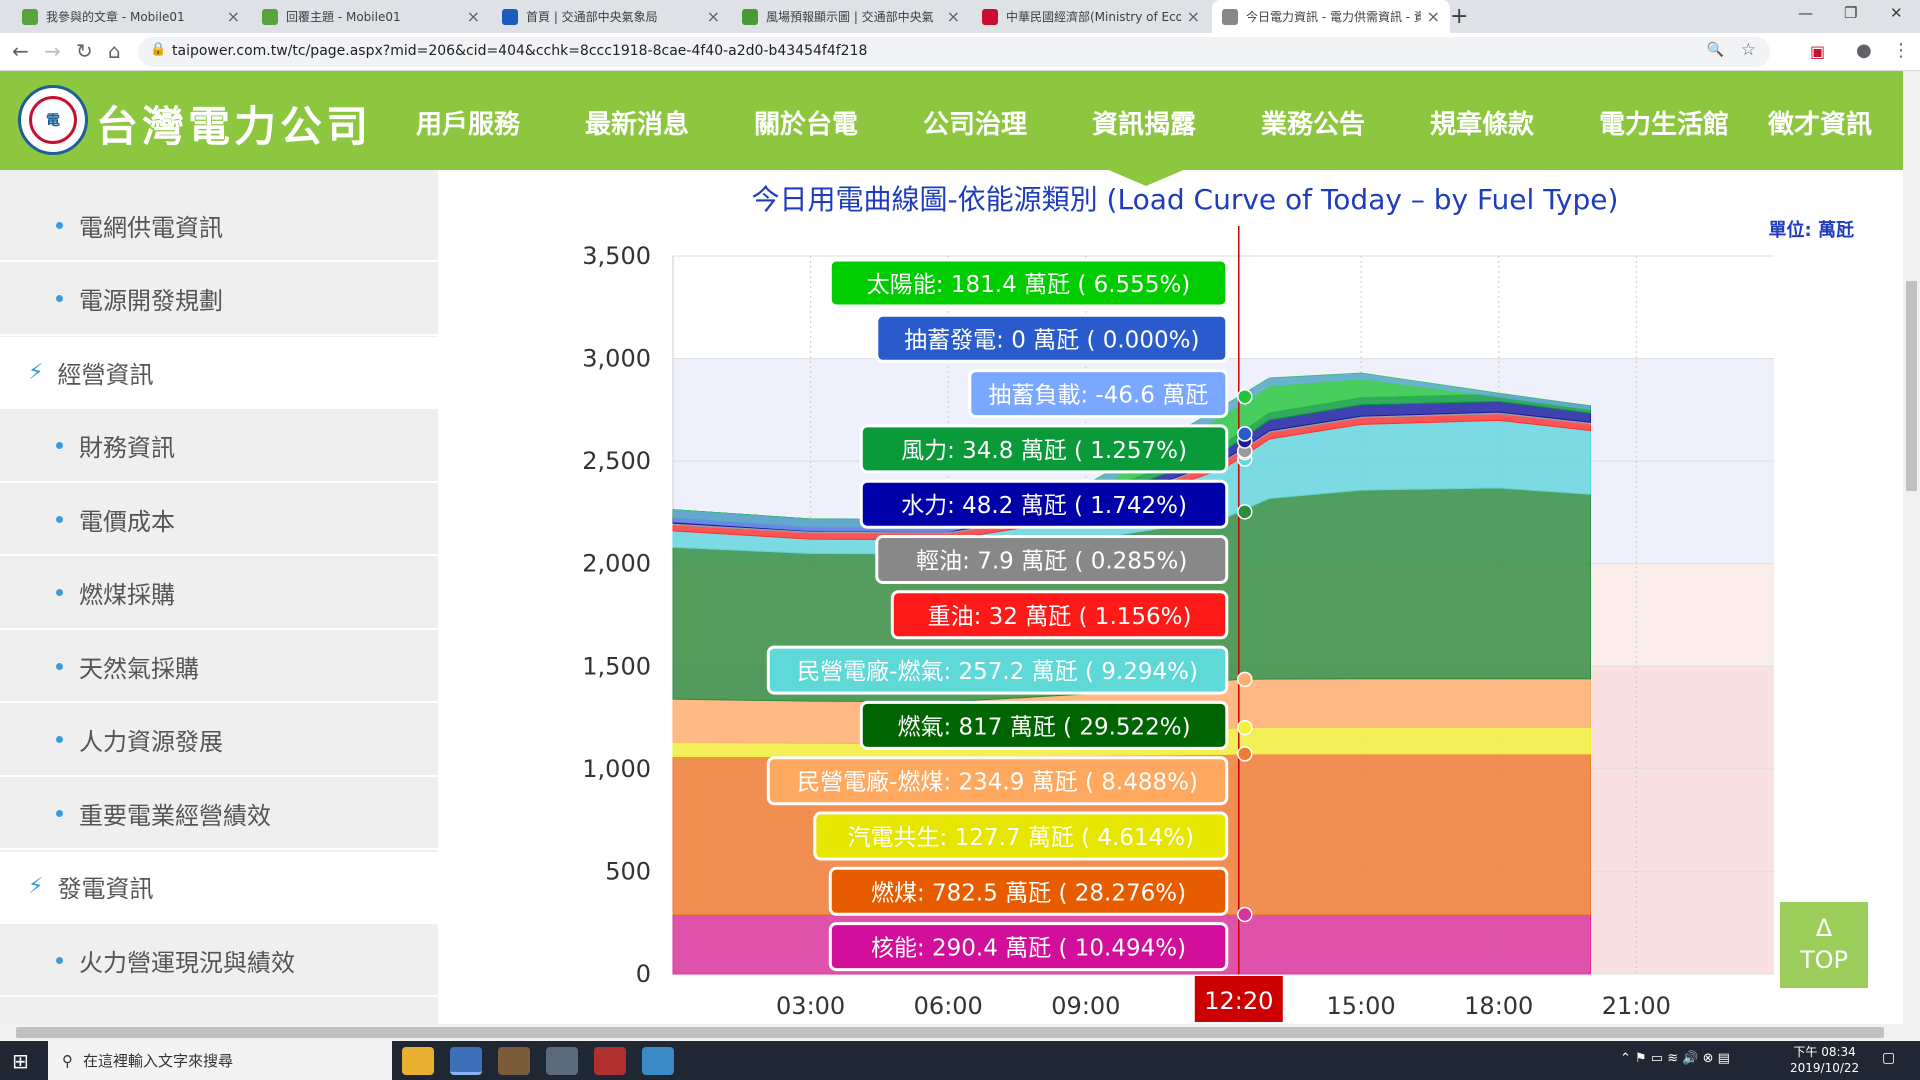 The width and height of the screenshot is (1920, 1080). I want to click on horizontal-scrollbar, so click(951, 1032).